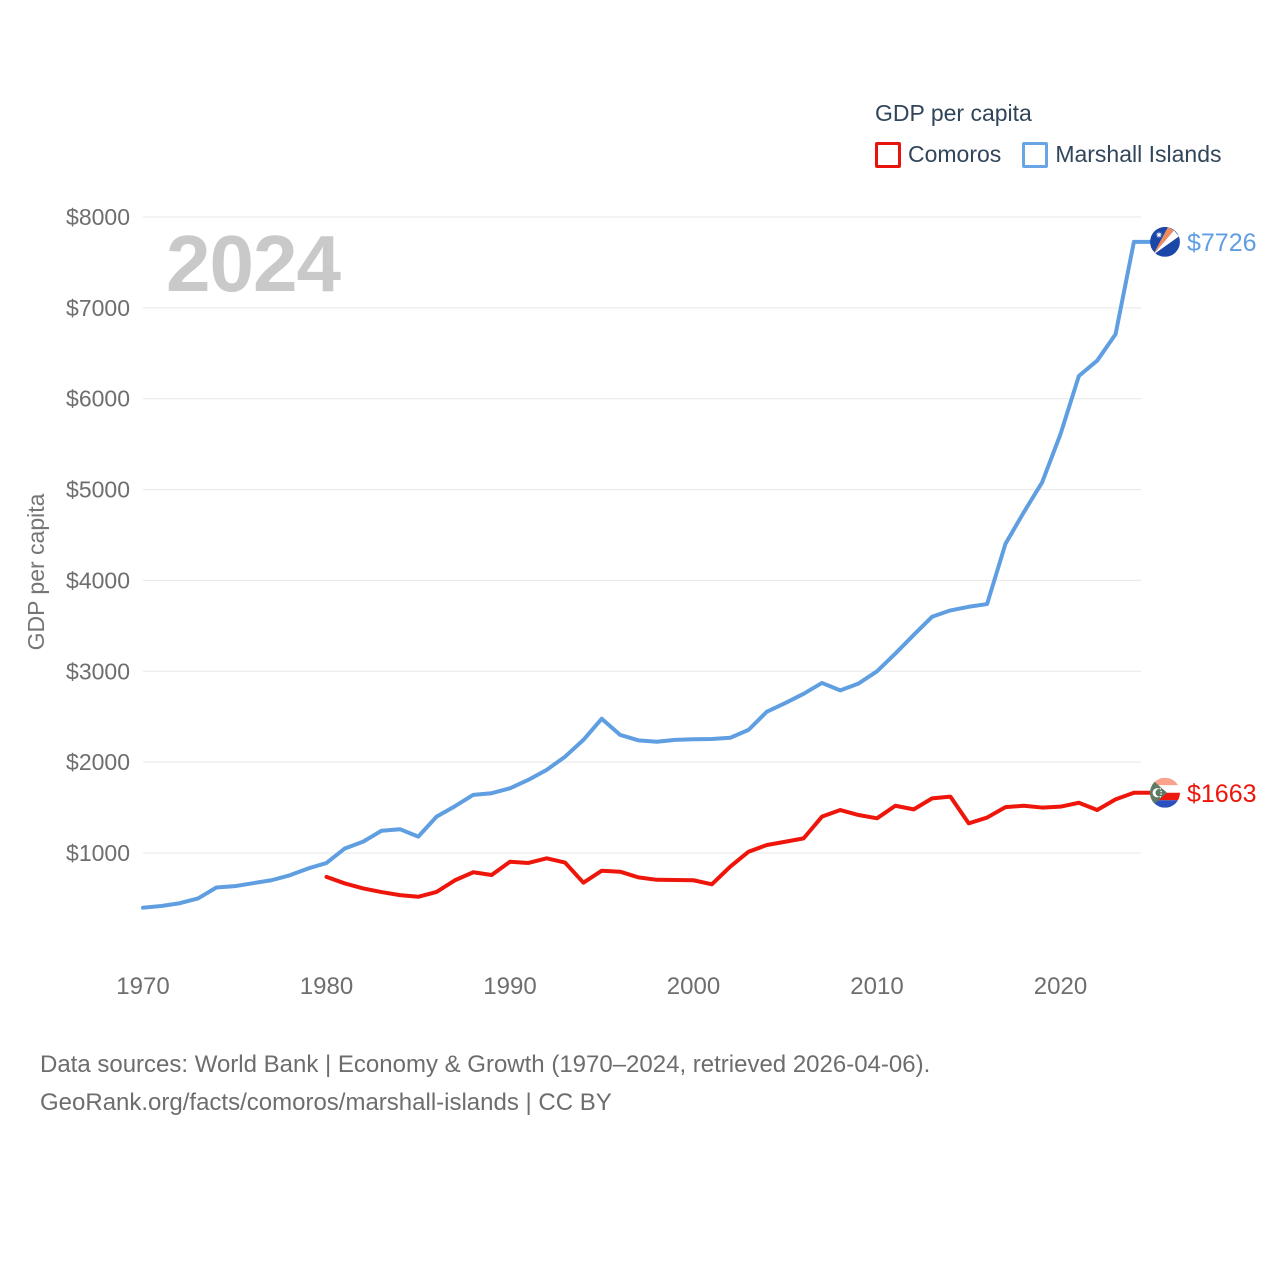 The width and height of the screenshot is (1280, 1280). Describe the element at coordinates (98, 762) in the screenshot. I see `y-axis-tick-label: $2000` at that location.